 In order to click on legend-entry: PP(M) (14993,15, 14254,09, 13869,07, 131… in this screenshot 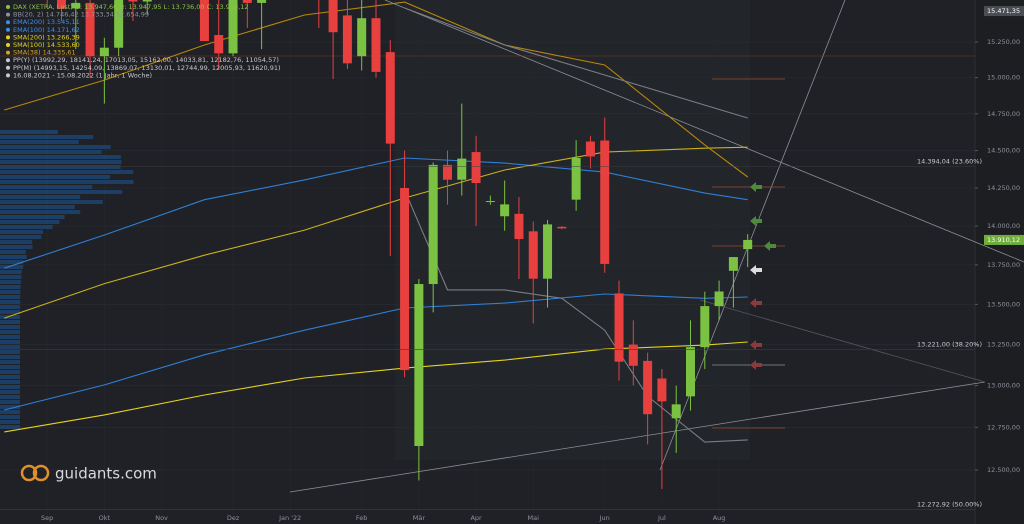, I will do `click(147, 68)`.